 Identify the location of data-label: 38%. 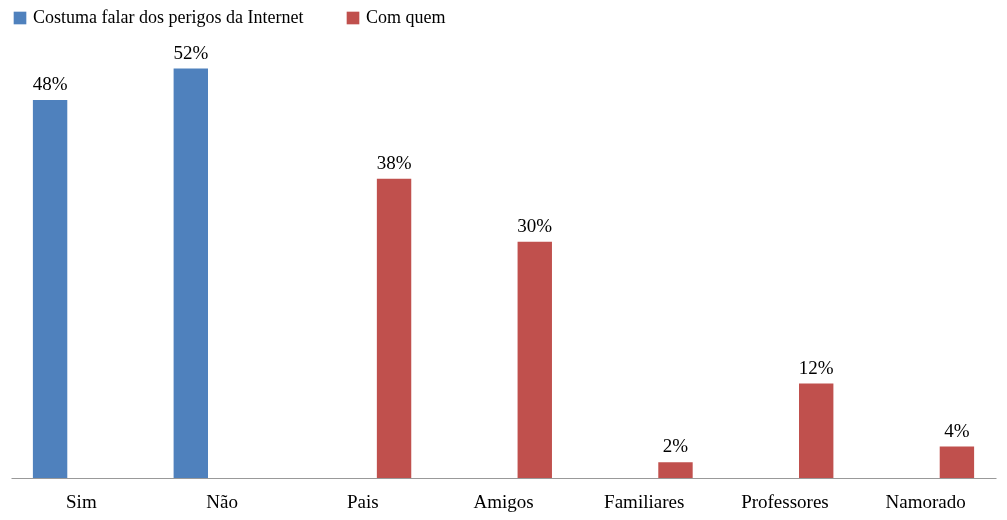
(394, 162).